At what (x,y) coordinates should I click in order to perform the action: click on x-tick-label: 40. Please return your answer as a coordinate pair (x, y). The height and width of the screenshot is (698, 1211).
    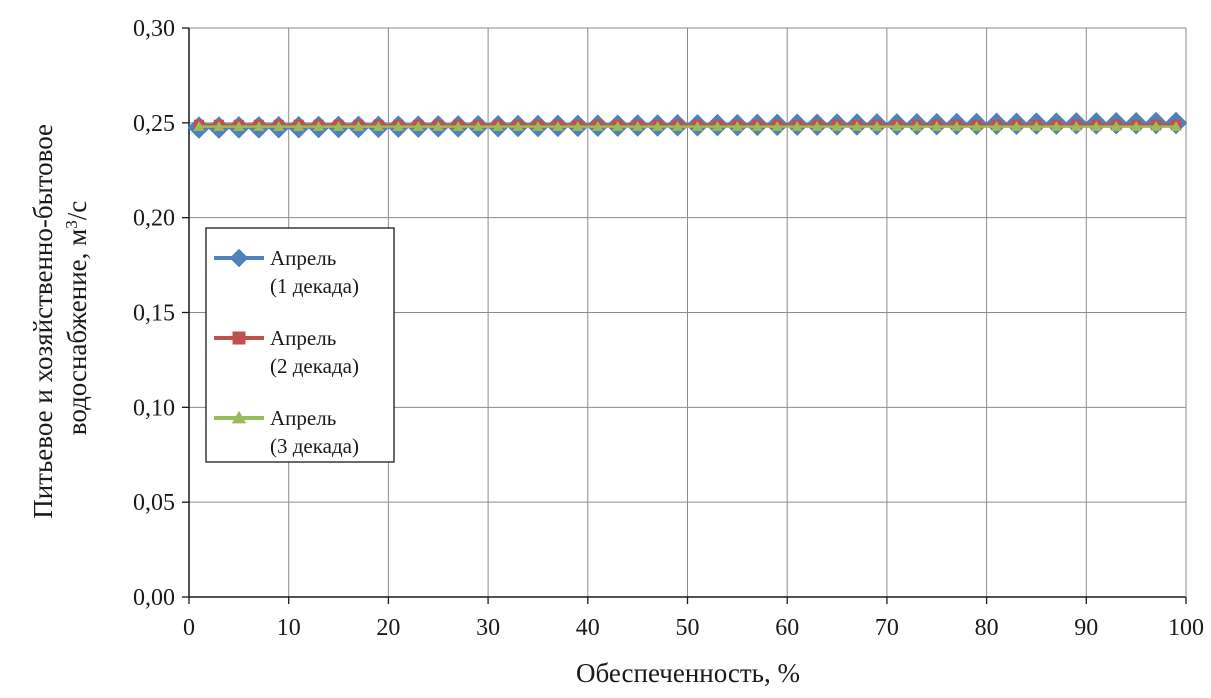
    Looking at the image, I should click on (588, 628).